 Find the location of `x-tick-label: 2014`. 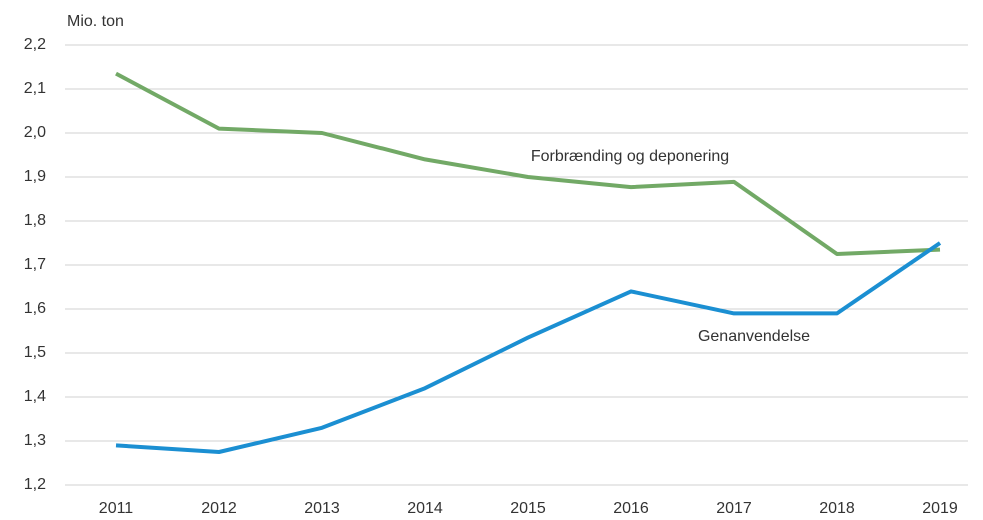

x-tick-label: 2014 is located at coordinates (425, 508).